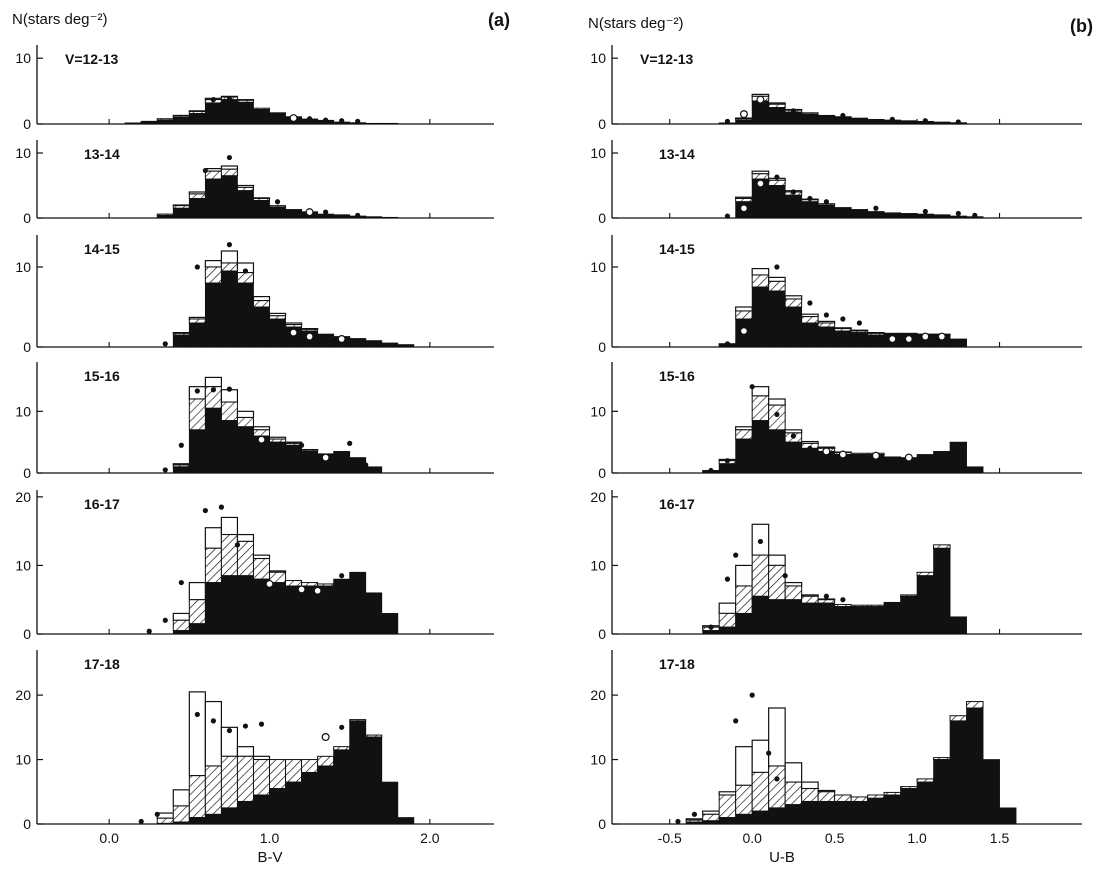  I want to click on y-tick-label: 10, so click(23, 411).